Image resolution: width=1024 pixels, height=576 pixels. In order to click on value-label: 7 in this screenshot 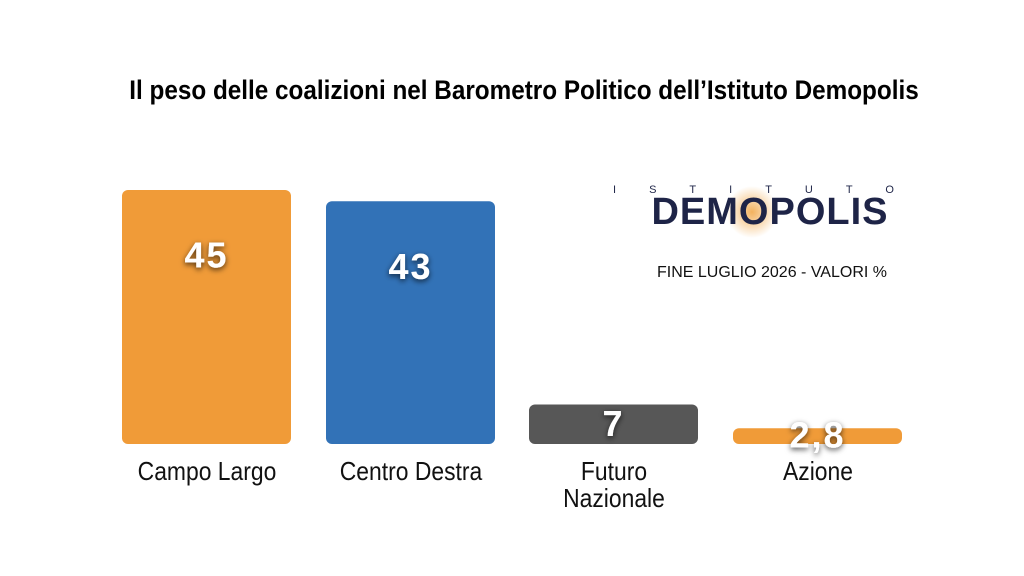, I will do `click(613, 423)`.